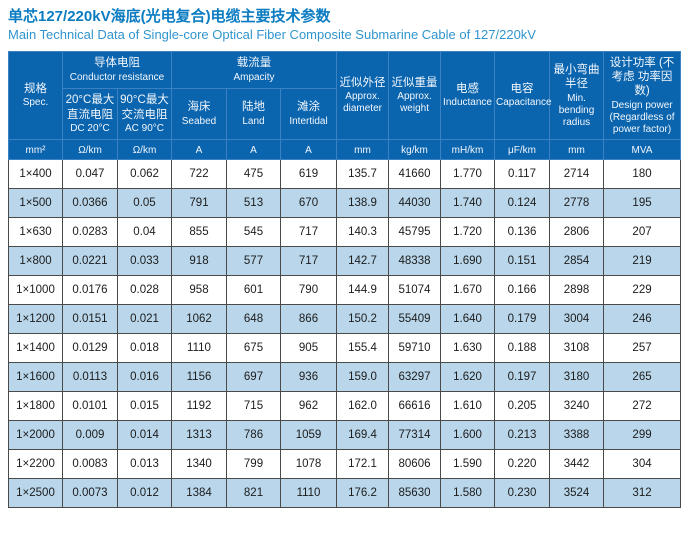  I want to click on table-cell: 44030, so click(415, 203).